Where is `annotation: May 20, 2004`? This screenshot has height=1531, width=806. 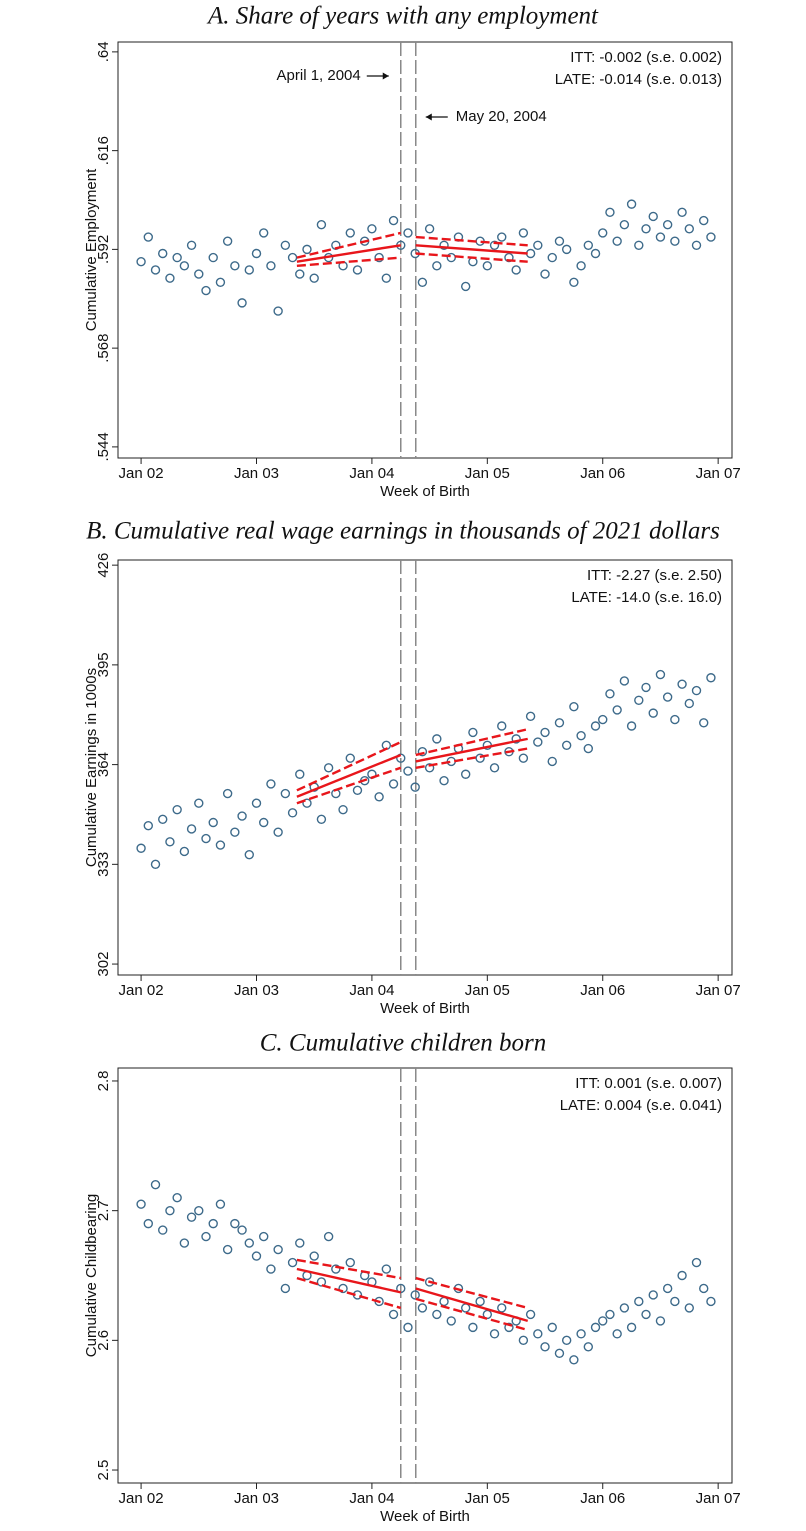 annotation: May 20, 2004 is located at coordinates (501, 116).